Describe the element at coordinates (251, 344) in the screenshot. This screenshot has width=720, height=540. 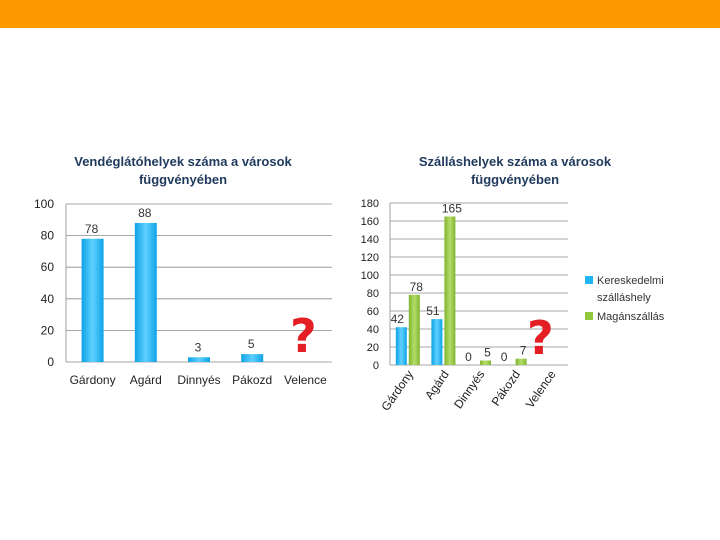
I see `chart1-data-label: 5` at that location.